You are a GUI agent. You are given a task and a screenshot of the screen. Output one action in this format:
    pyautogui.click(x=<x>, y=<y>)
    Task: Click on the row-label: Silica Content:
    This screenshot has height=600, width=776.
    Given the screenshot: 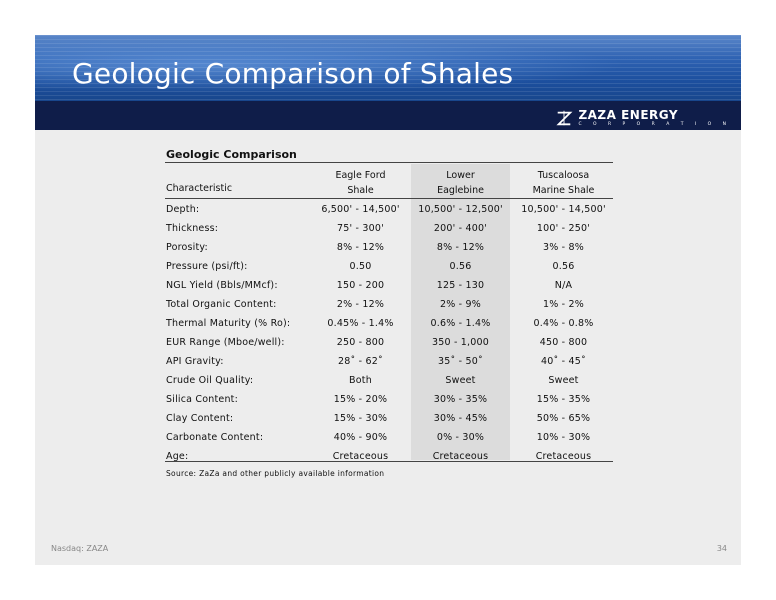 What is the action you would take?
    pyautogui.click(x=202, y=399)
    